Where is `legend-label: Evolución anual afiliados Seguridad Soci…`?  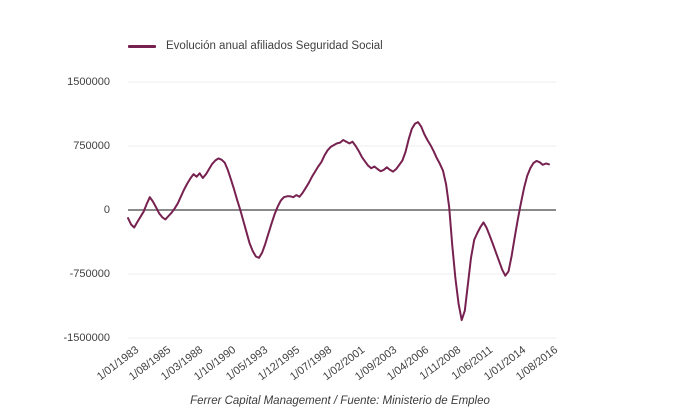
legend-label: Evolución anual afiliados Seguridad Soci… is located at coordinates (274, 46).